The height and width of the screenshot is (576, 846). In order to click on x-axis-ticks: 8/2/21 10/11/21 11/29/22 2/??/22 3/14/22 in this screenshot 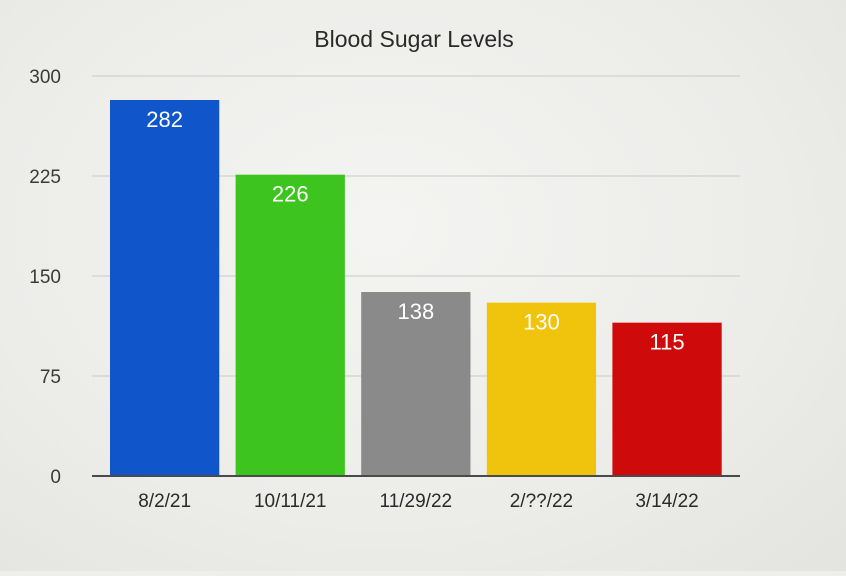, I will do `click(418, 501)`.